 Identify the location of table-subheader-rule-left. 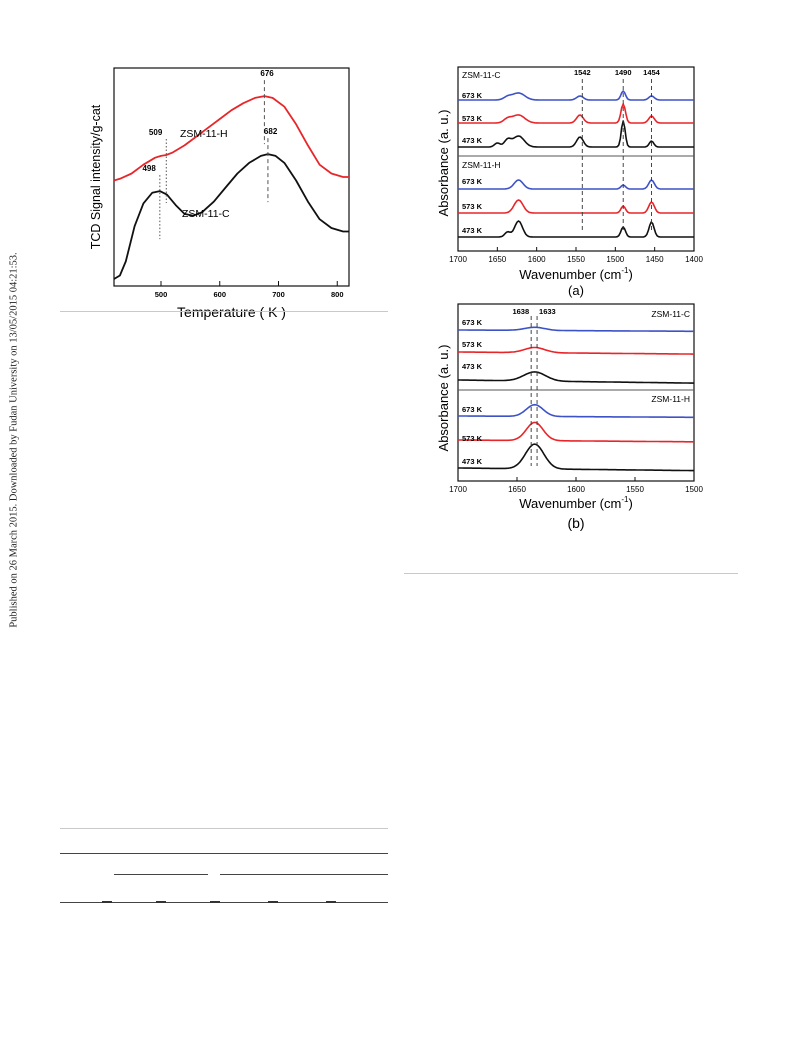
(161, 874).